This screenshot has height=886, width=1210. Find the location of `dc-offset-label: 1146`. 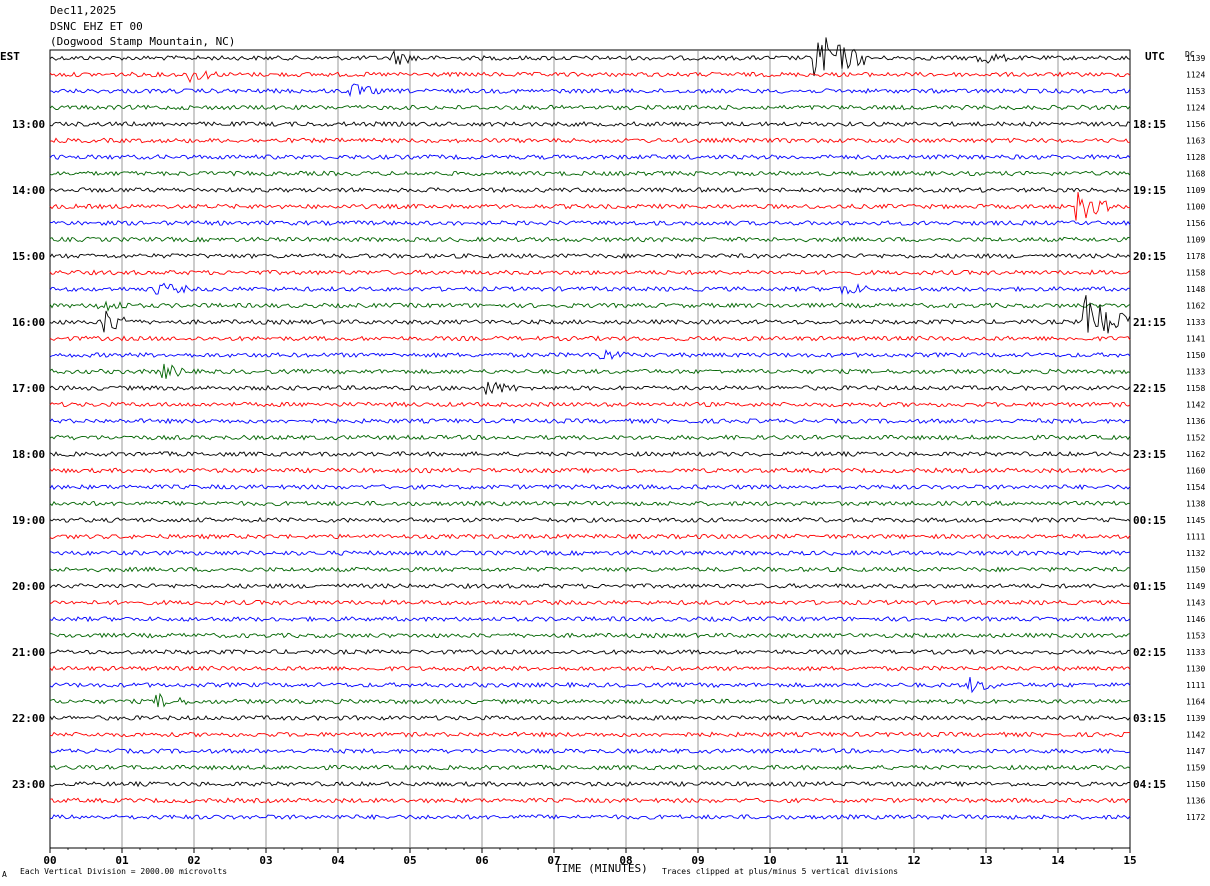

dc-offset-label: 1146 is located at coordinates (1195, 619).